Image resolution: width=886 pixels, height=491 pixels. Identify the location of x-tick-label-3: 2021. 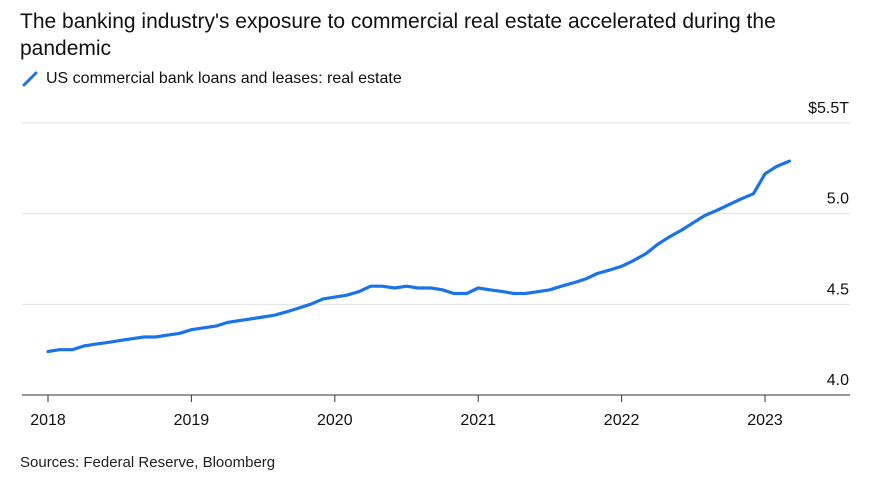
(478, 420).